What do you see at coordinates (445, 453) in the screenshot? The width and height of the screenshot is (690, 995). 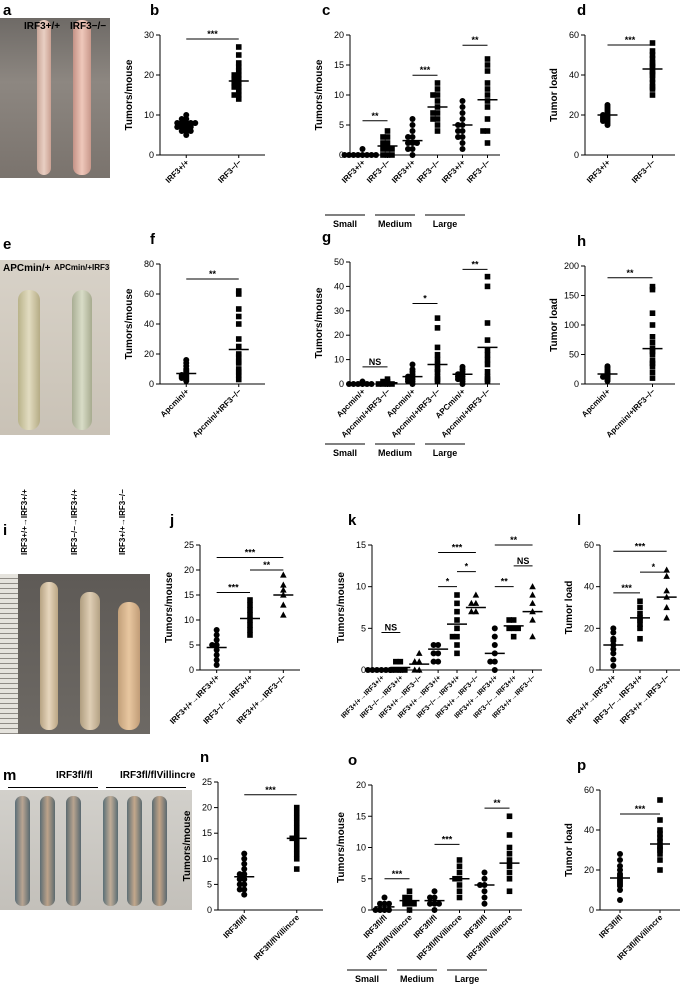 I see `group-label: Large` at bounding box center [445, 453].